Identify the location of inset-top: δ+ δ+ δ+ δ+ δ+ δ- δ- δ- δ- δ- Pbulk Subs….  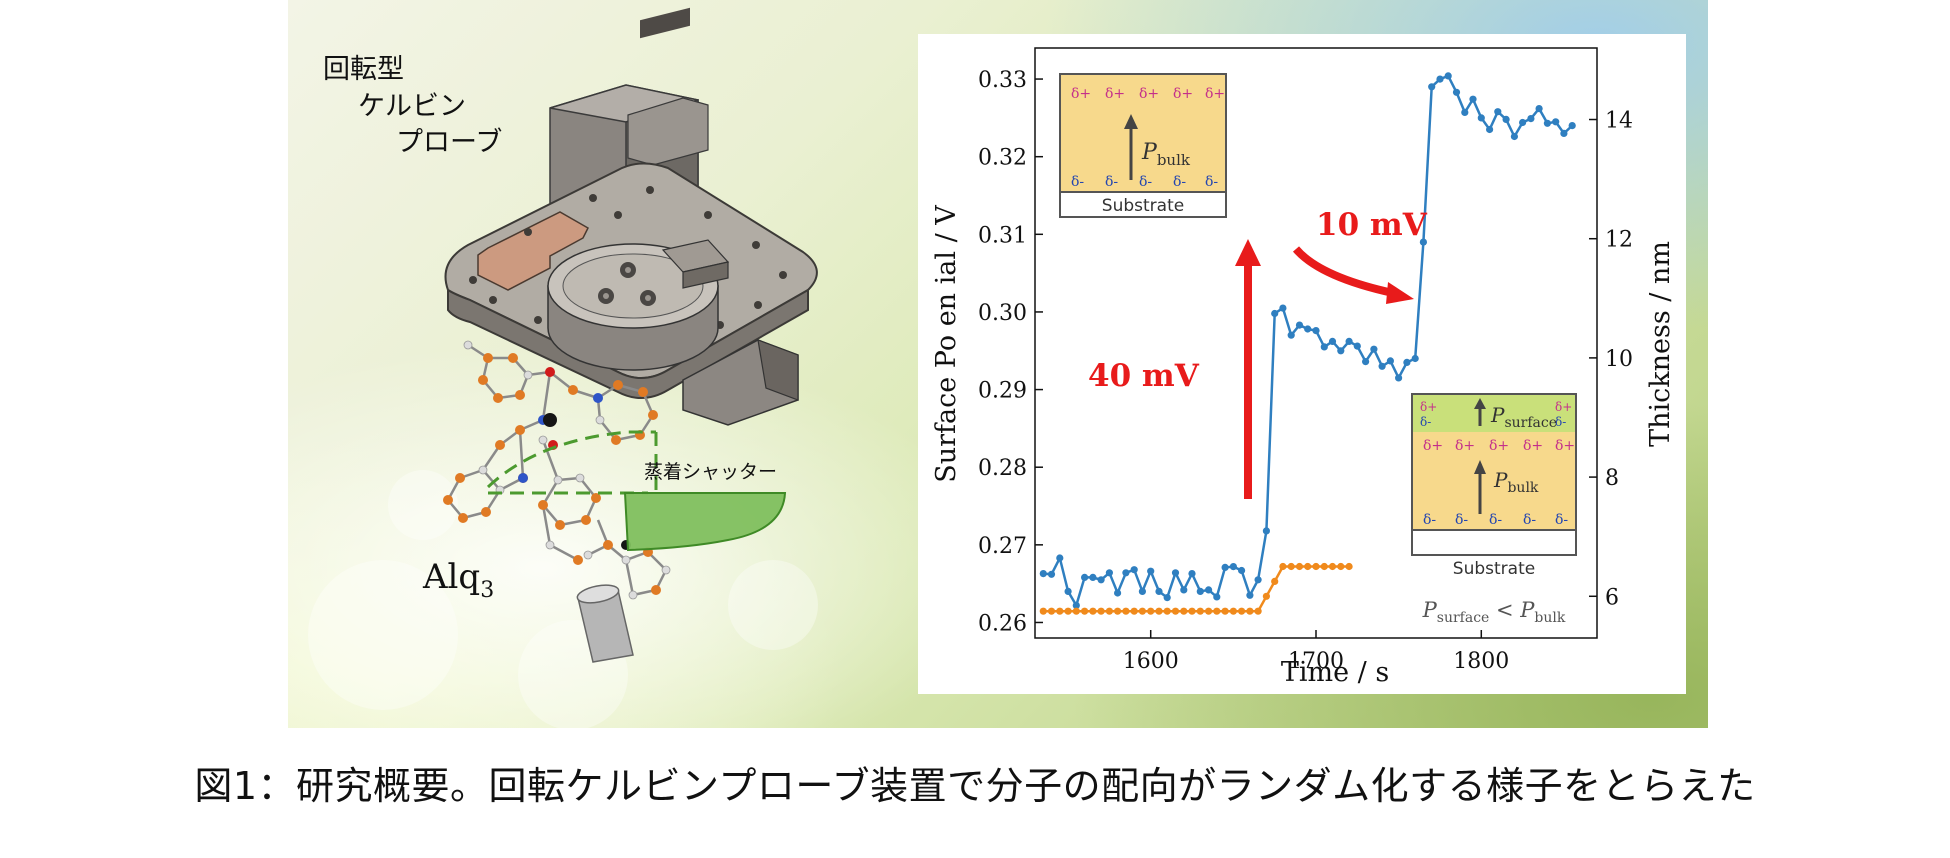
(1143, 145).